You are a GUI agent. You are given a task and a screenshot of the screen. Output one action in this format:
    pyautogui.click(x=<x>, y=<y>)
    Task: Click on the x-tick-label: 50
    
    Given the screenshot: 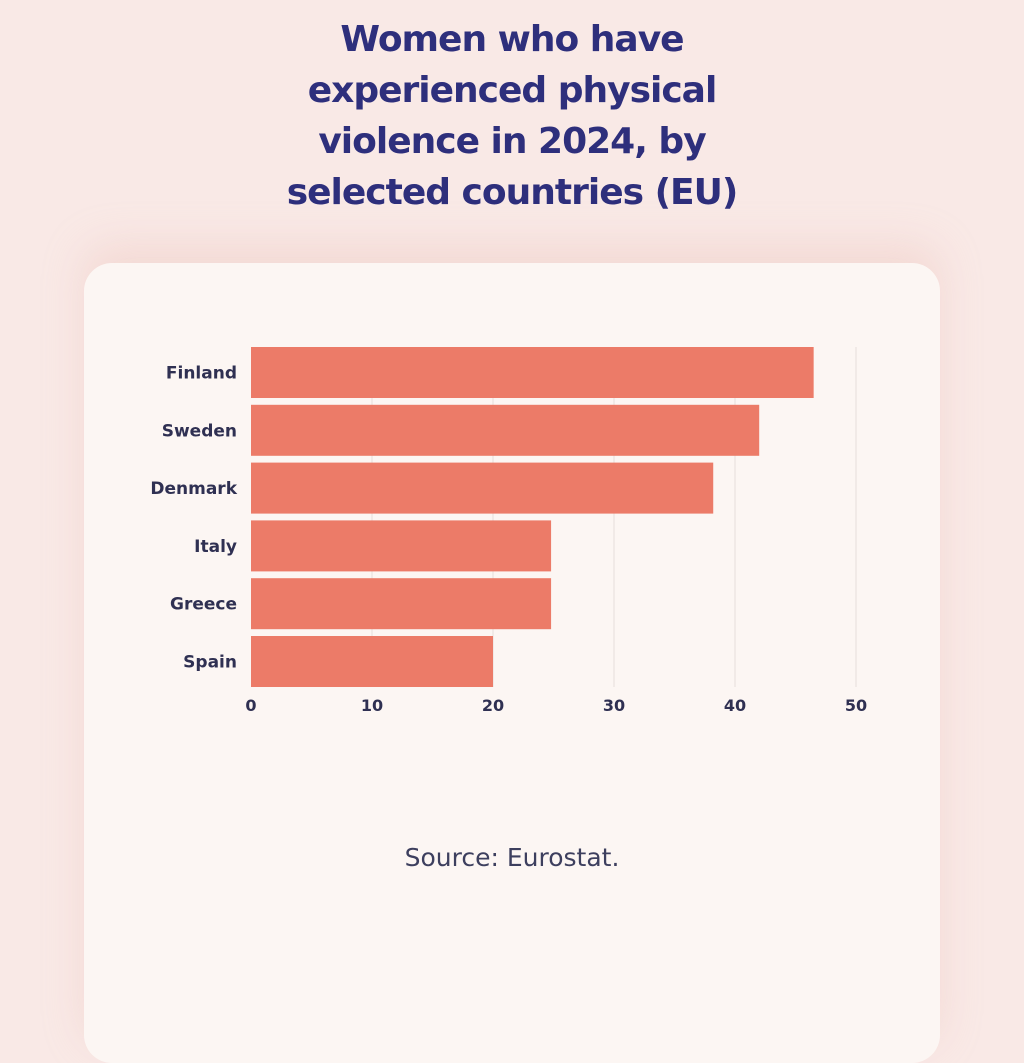 What is the action you would take?
    pyautogui.click(x=856, y=705)
    